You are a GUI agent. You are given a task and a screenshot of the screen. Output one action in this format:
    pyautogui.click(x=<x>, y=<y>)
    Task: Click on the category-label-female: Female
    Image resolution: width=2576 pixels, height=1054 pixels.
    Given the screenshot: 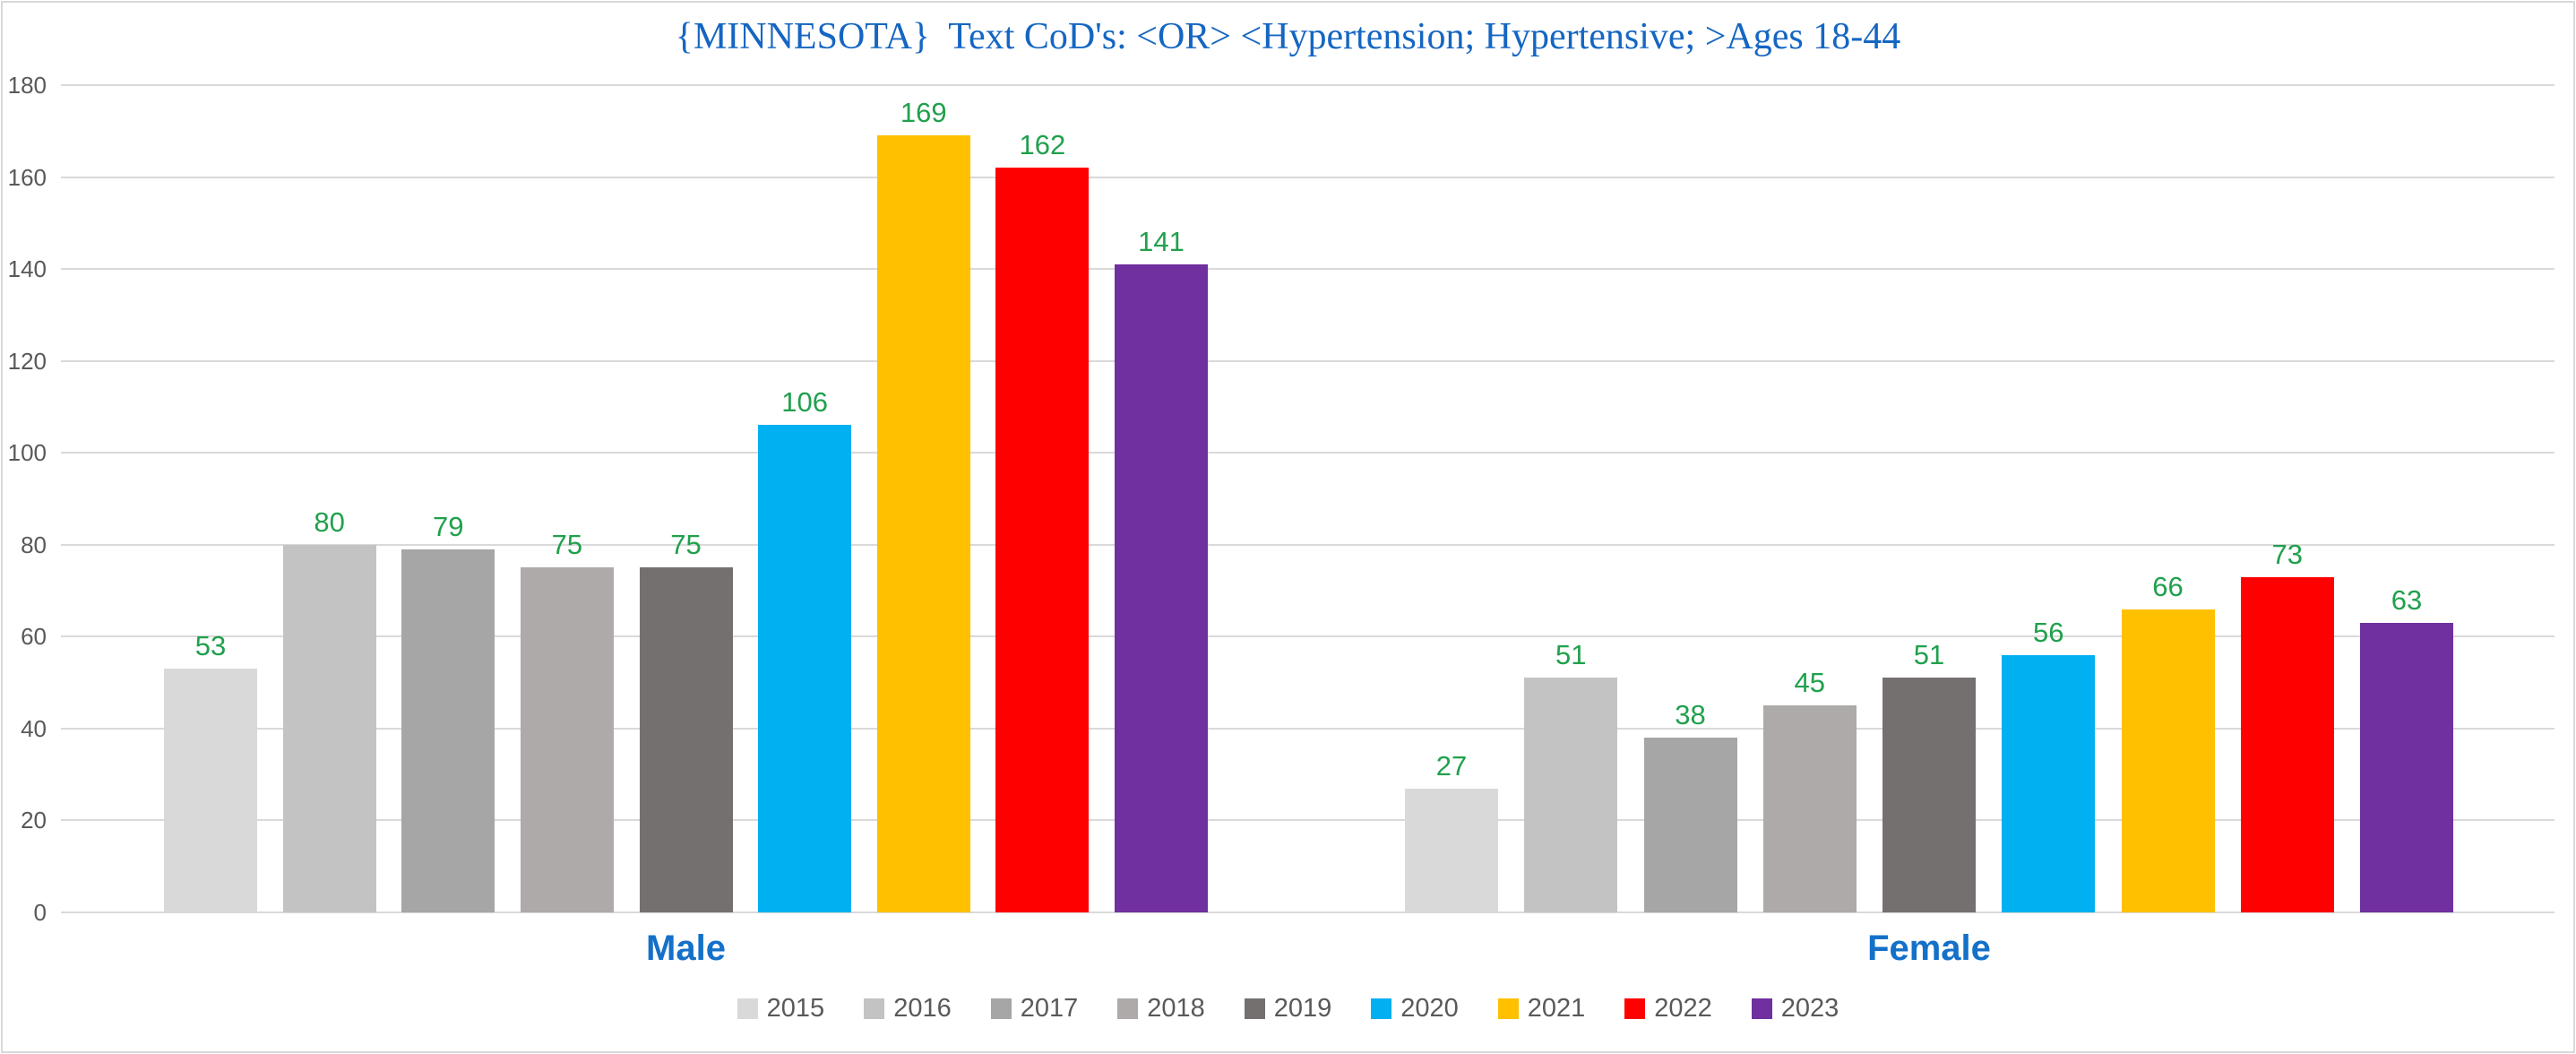 What is the action you would take?
    pyautogui.click(x=1929, y=948)
    